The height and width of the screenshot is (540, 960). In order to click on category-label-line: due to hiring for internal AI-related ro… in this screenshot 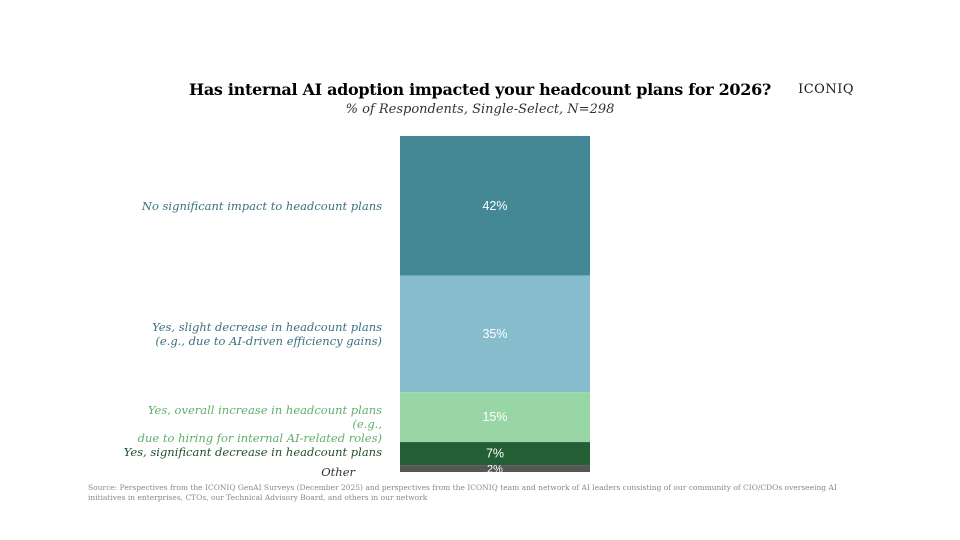, I will do `click(259, 438)`.